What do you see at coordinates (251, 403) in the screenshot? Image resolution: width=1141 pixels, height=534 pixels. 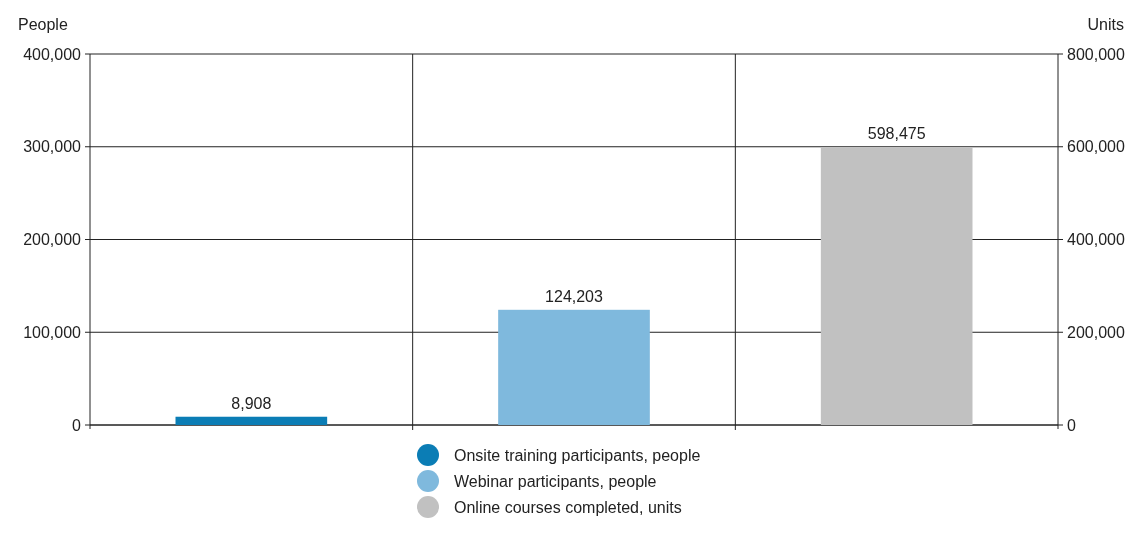 I see `data-label: 8,908` at bounding box center [251, 403].